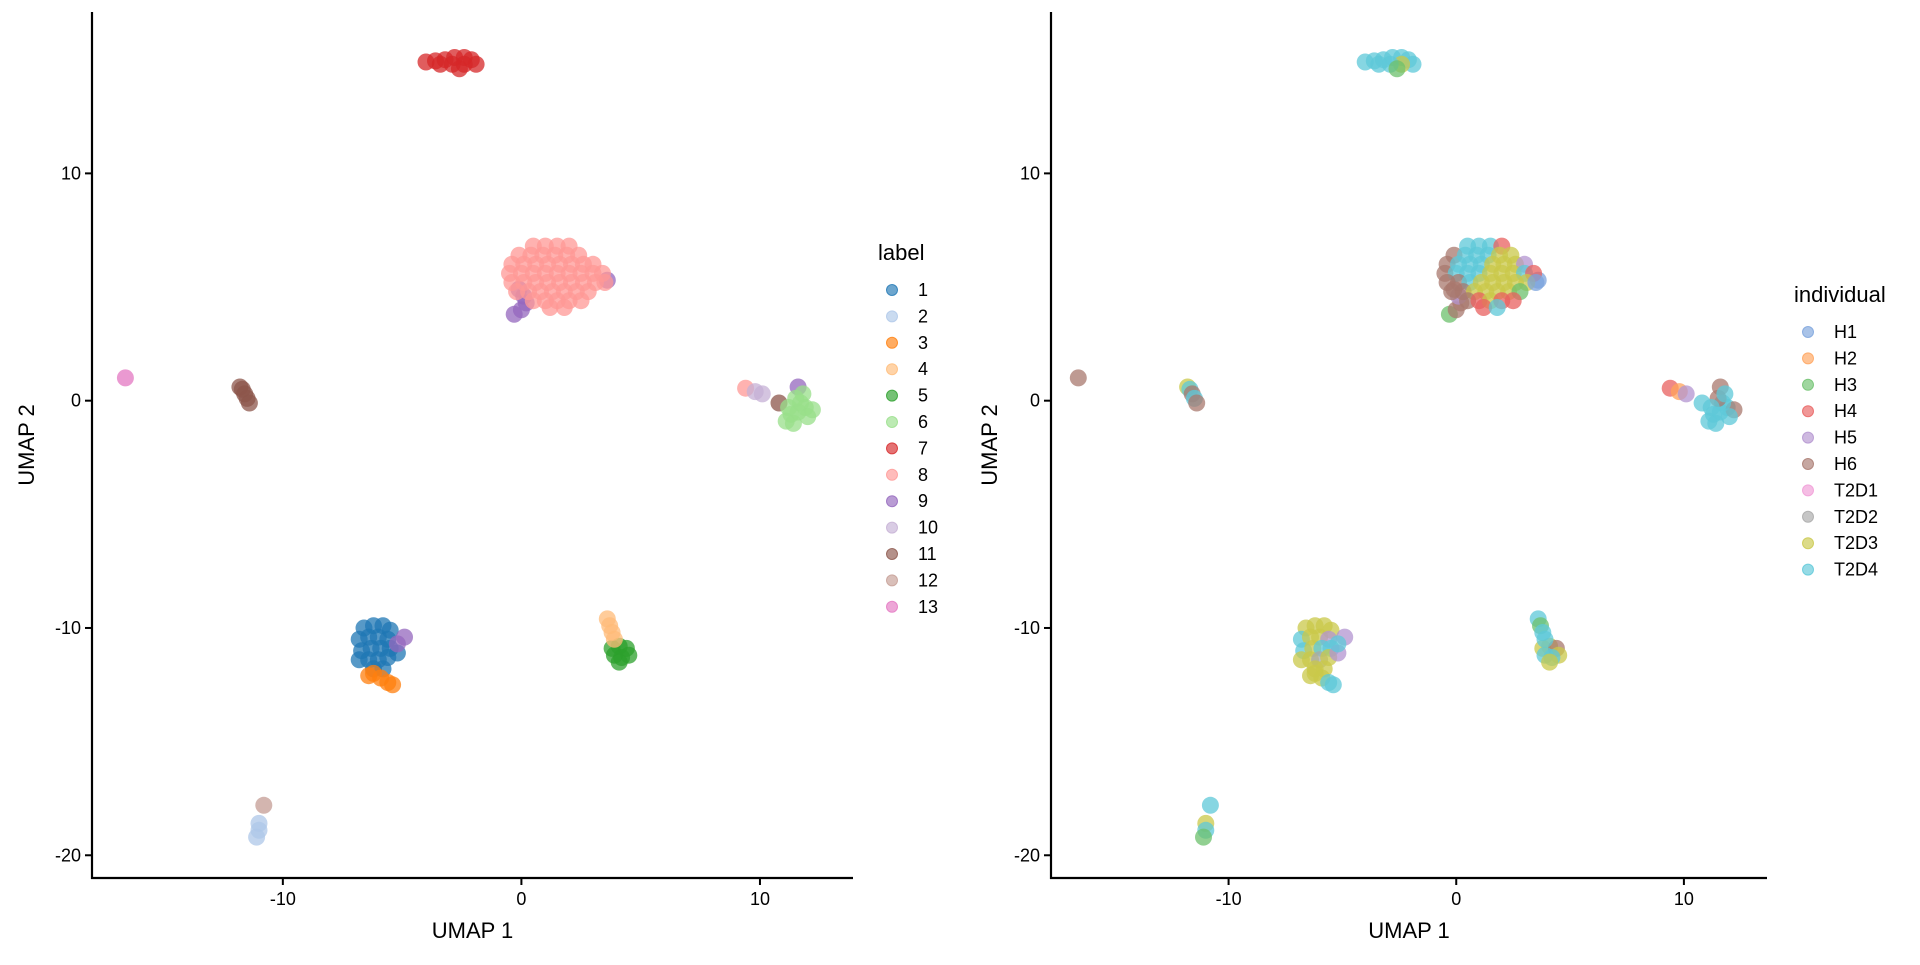 The image size is (1920, 965). I want to click on legend-item: 9, so click(907, 501).